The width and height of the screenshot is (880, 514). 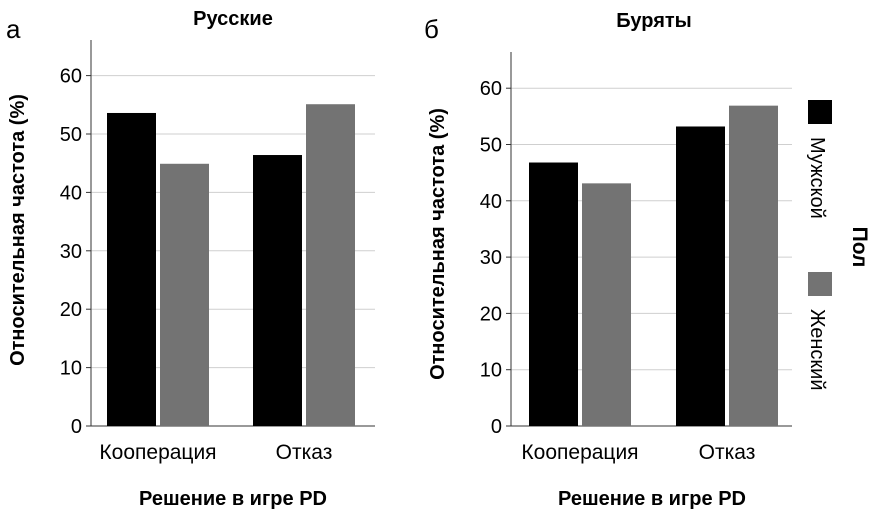 I want to click on legend-title: Пол, so click(x=859, y=247).